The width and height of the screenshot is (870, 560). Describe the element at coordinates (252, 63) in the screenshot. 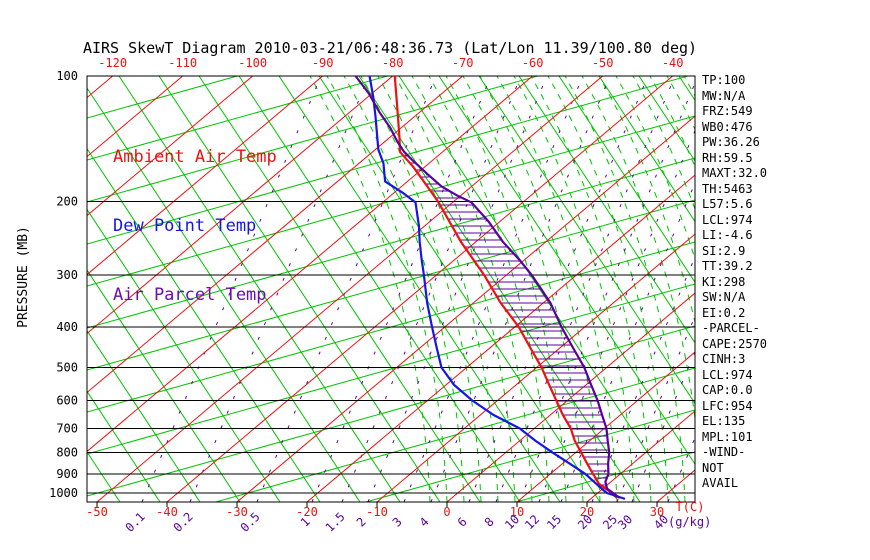

I see `axis-tick-label: -100` at that location.